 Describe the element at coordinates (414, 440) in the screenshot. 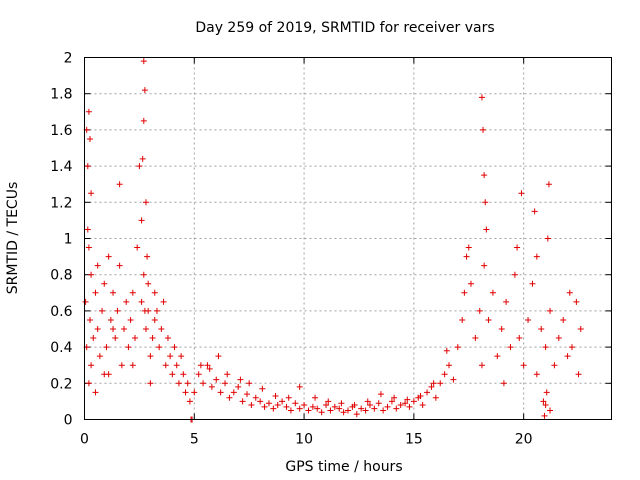

I see `x-tick-label: 15` at that location.